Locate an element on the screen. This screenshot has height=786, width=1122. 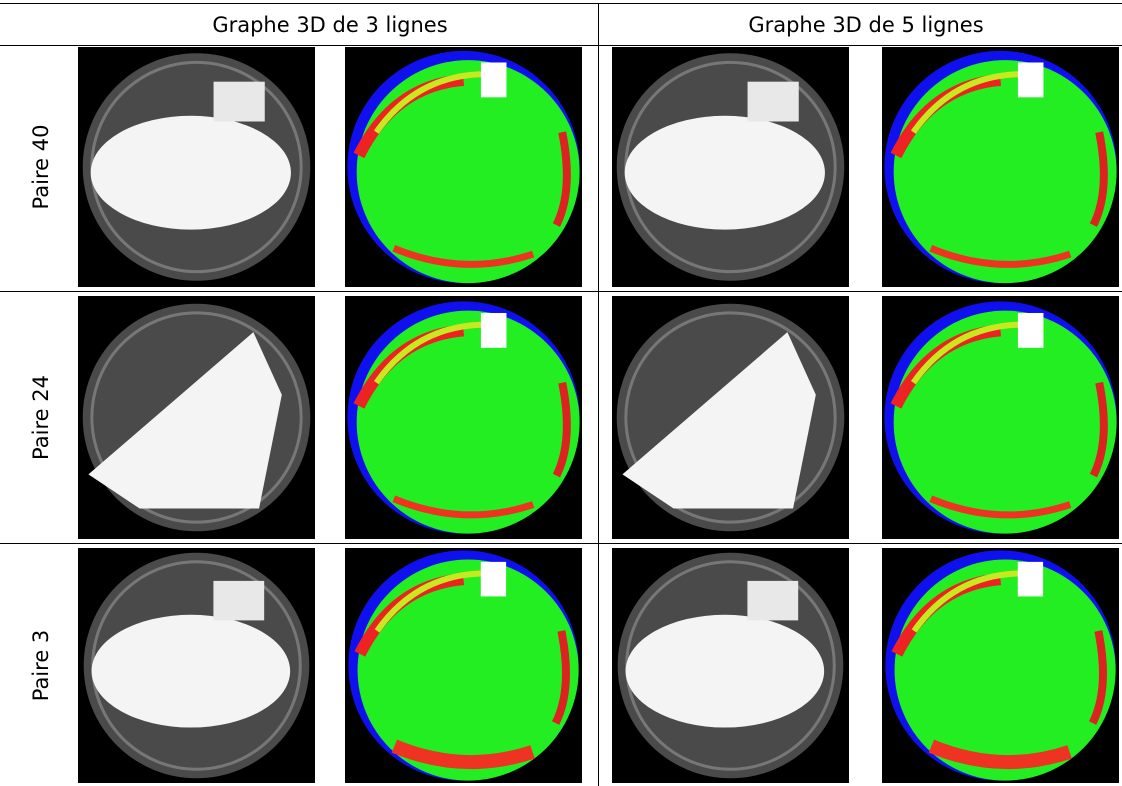
row-label: Paire 24 is located at coordinates (41, 417).